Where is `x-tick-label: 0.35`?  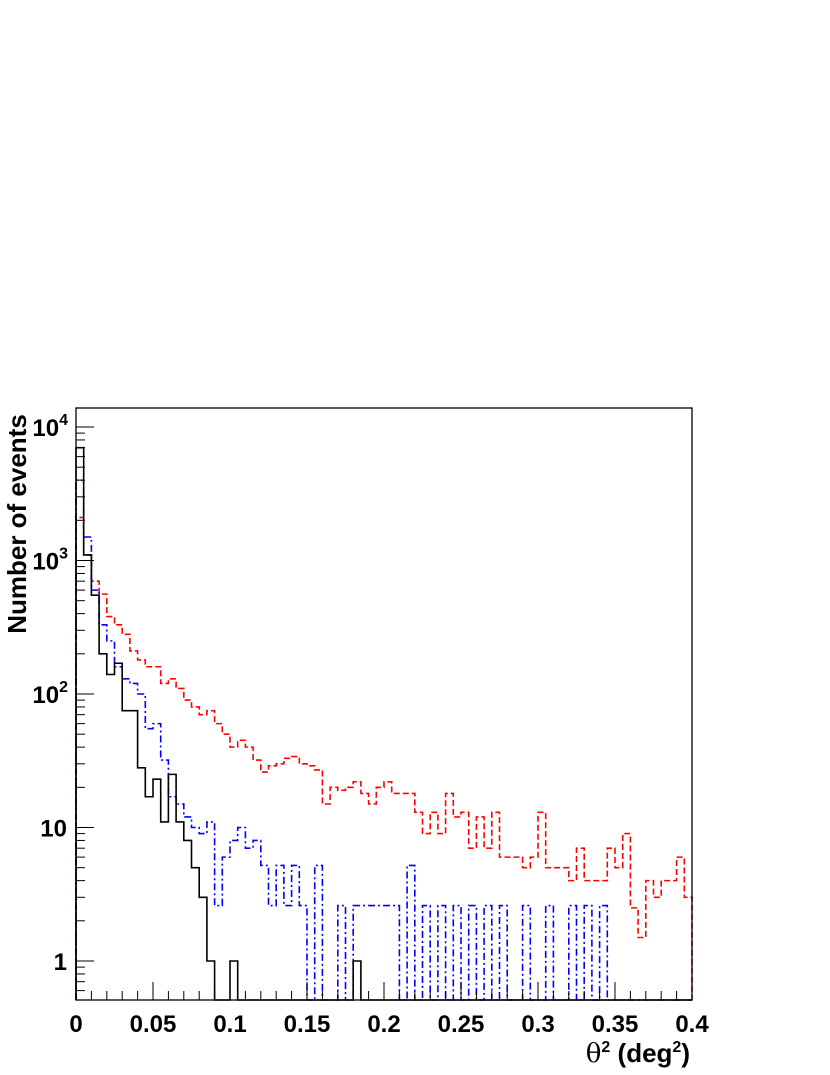
x-tick-label: 0.35 is located at coordinates (615, 1024).